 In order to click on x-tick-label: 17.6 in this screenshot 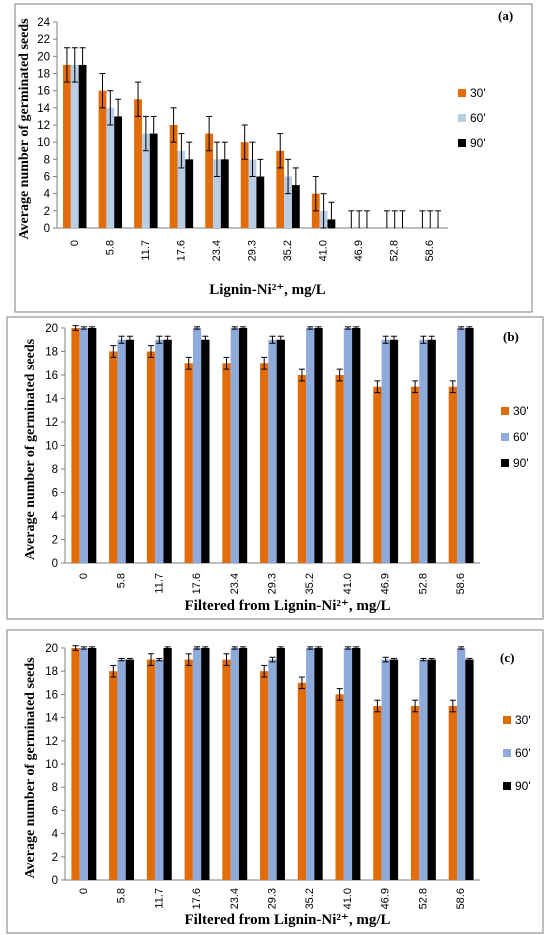, I will do `click(197, 583)`.